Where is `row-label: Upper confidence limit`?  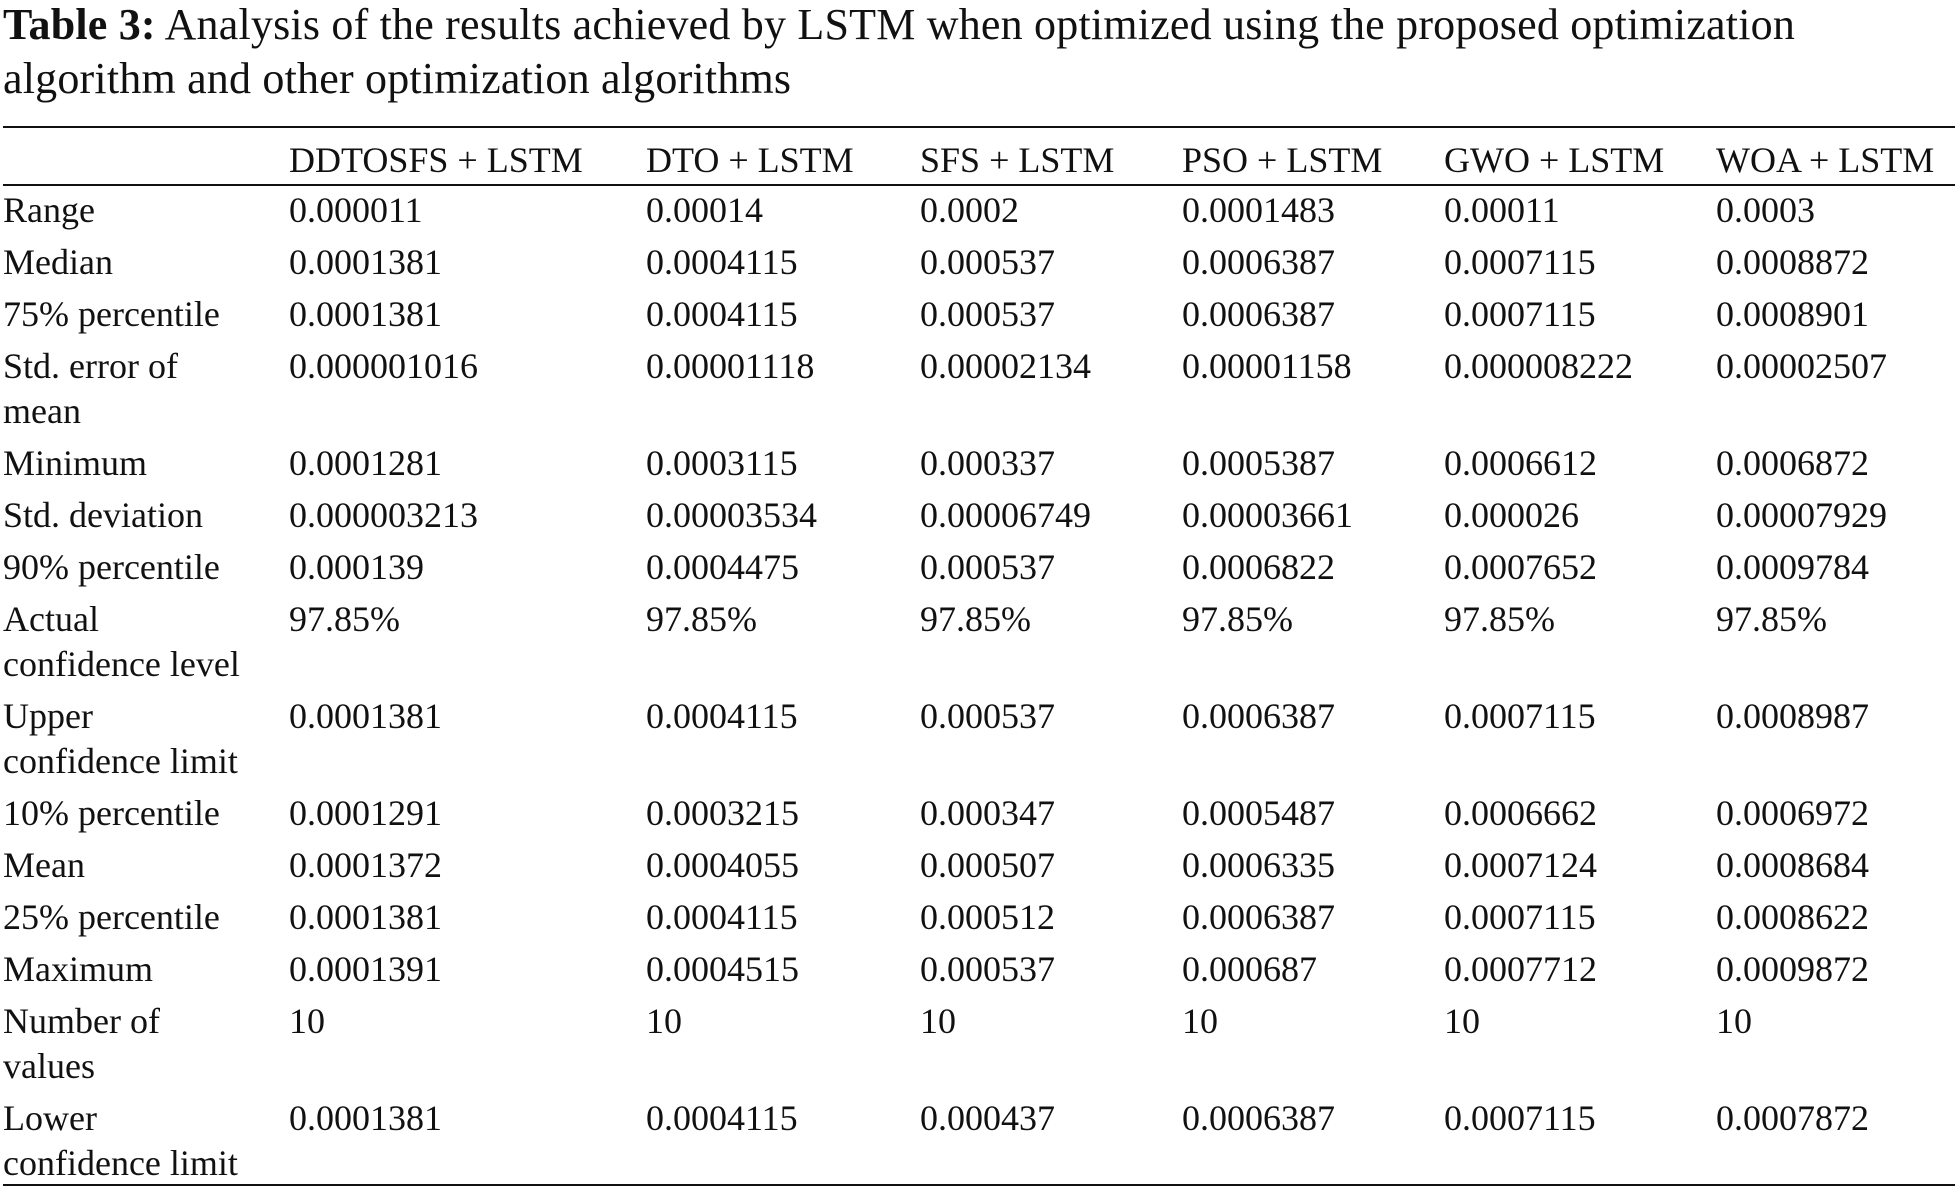 row-label: Upper confidence limit is located at coordinates (146, 742).